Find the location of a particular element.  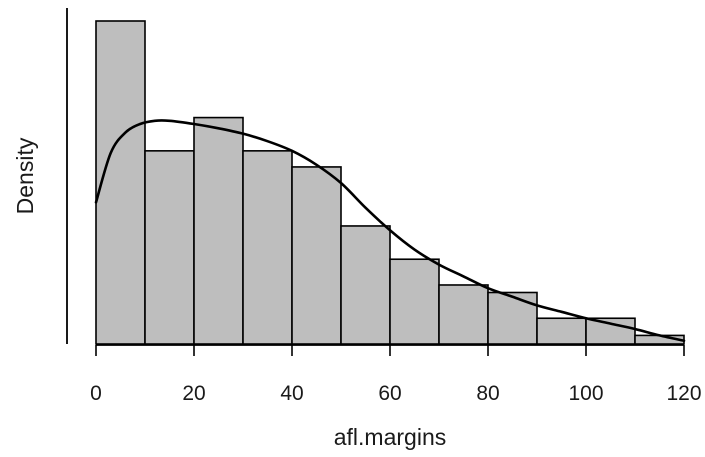

x-axis: 0 20 40 60 80 100 120 is located at coordinates (396, 374).